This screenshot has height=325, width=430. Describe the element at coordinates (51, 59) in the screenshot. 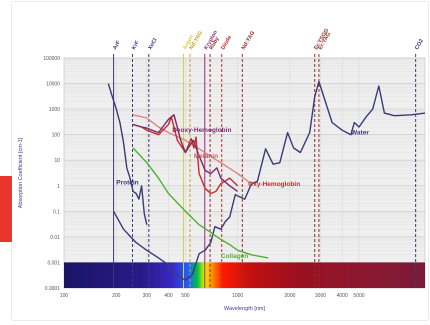

I see `y-tick-label: 100000` at that location.